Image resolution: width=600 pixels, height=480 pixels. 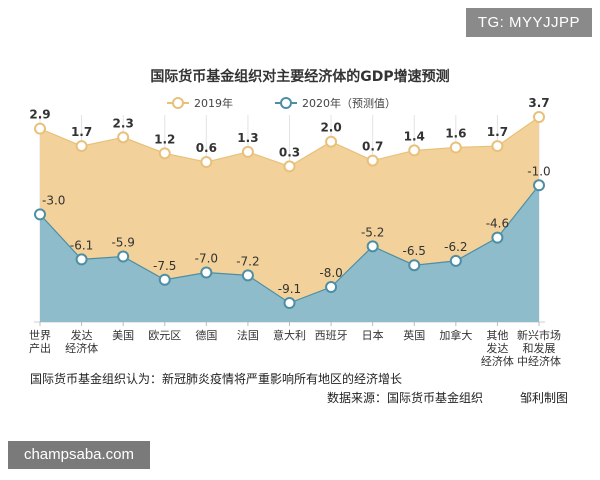 I want to click on label-2020: -6.2, so click(x=455, y=247).